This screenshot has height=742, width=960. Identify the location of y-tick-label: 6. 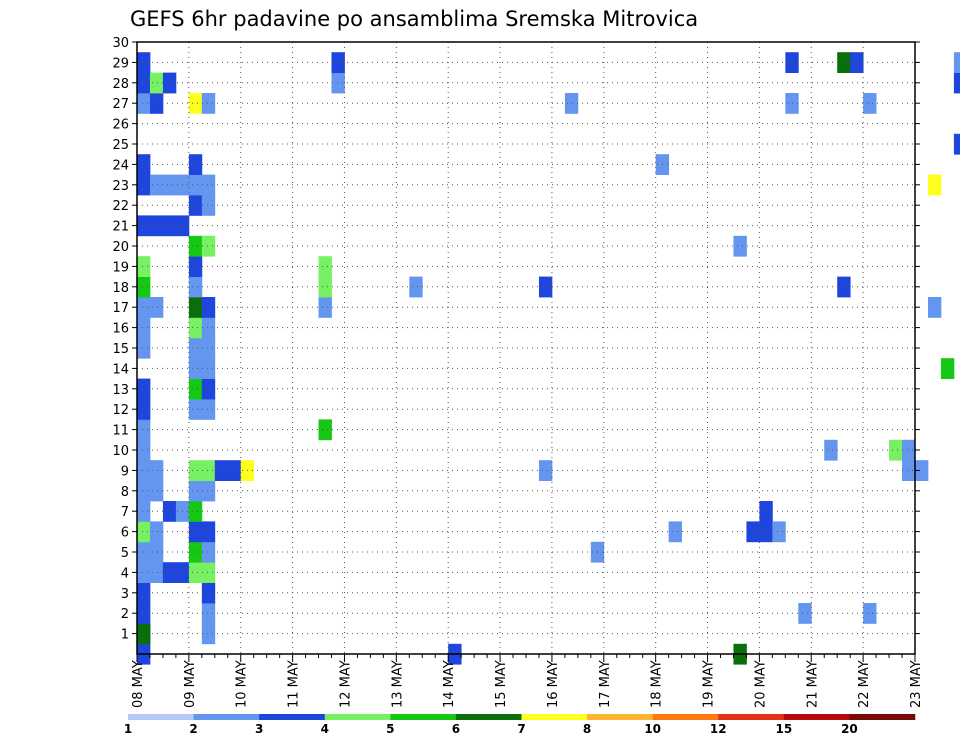
(125, 533).